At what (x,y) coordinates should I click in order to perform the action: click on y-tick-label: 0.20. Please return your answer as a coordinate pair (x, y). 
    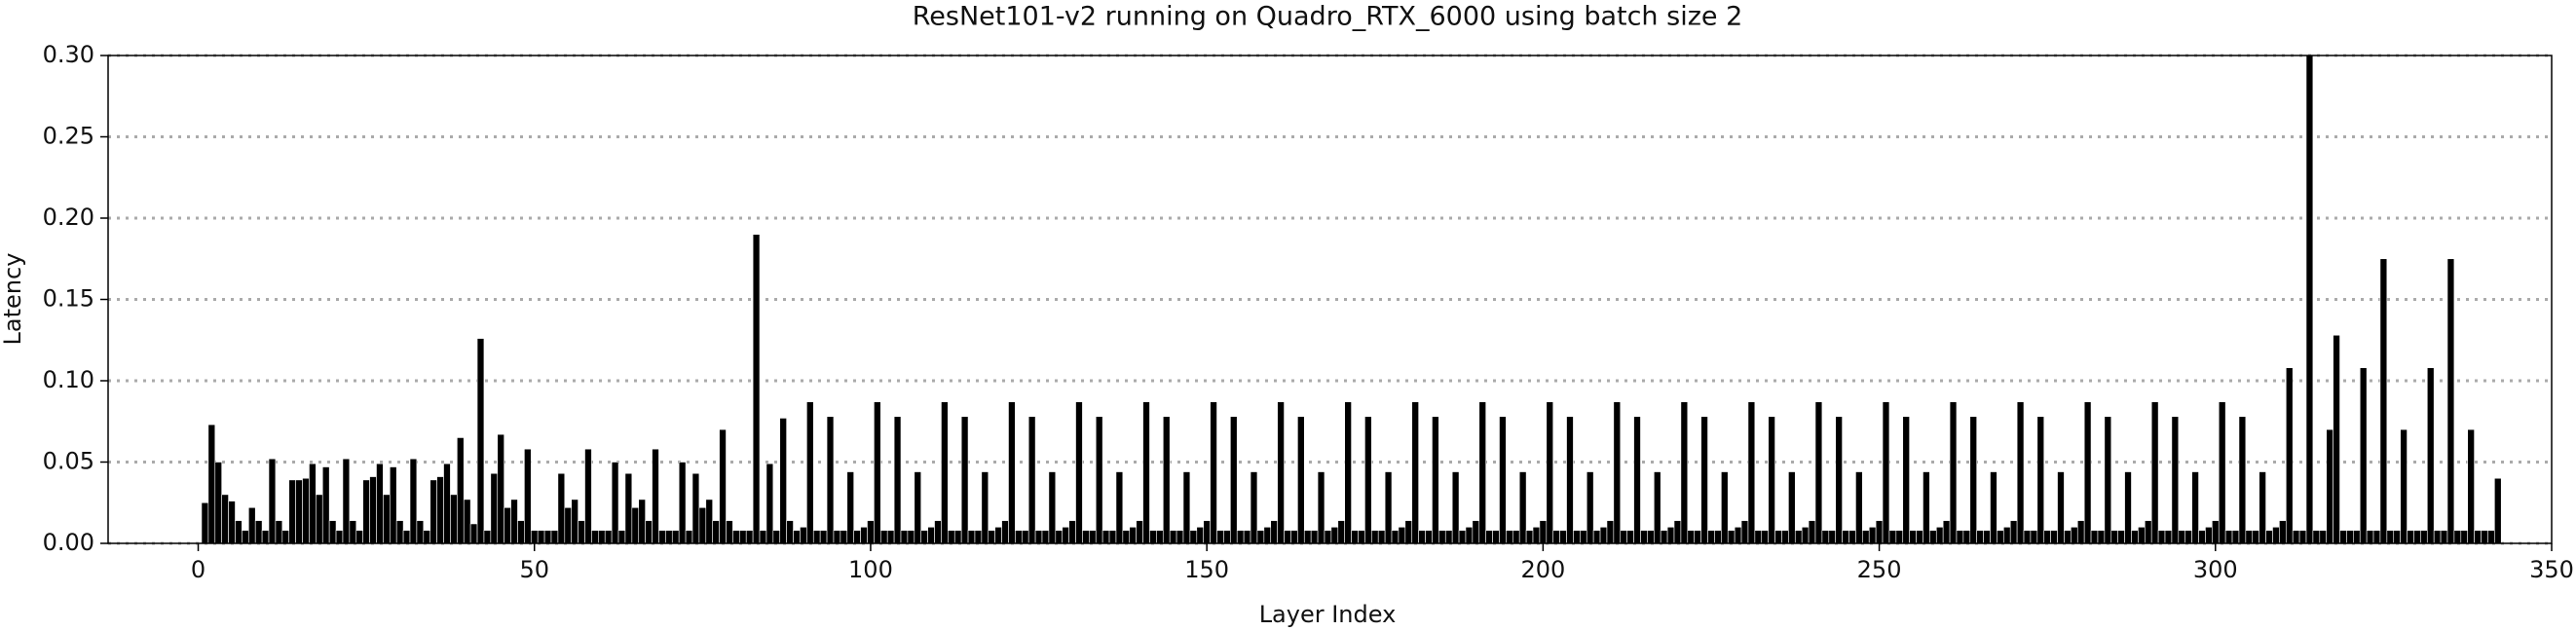
    Looking at the image, I should click on (68, 217).